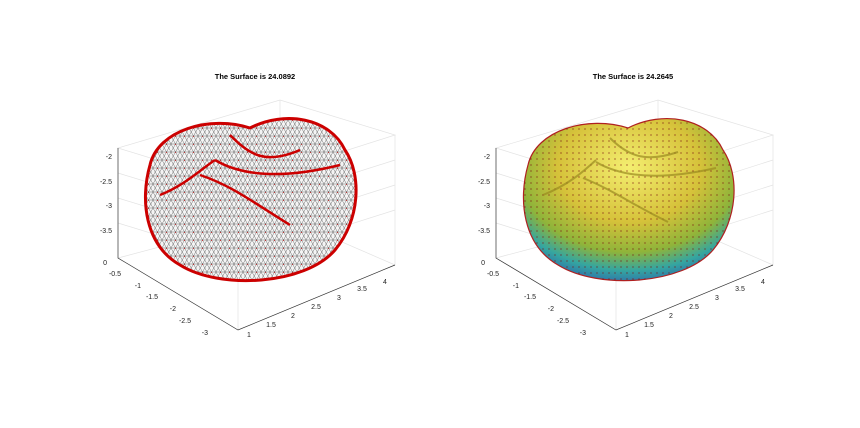 The height and width of the screenshot is (428, 860). Describe the element at coordinates (629, 180) in the screenshot. I see `surface-folds` at that location.